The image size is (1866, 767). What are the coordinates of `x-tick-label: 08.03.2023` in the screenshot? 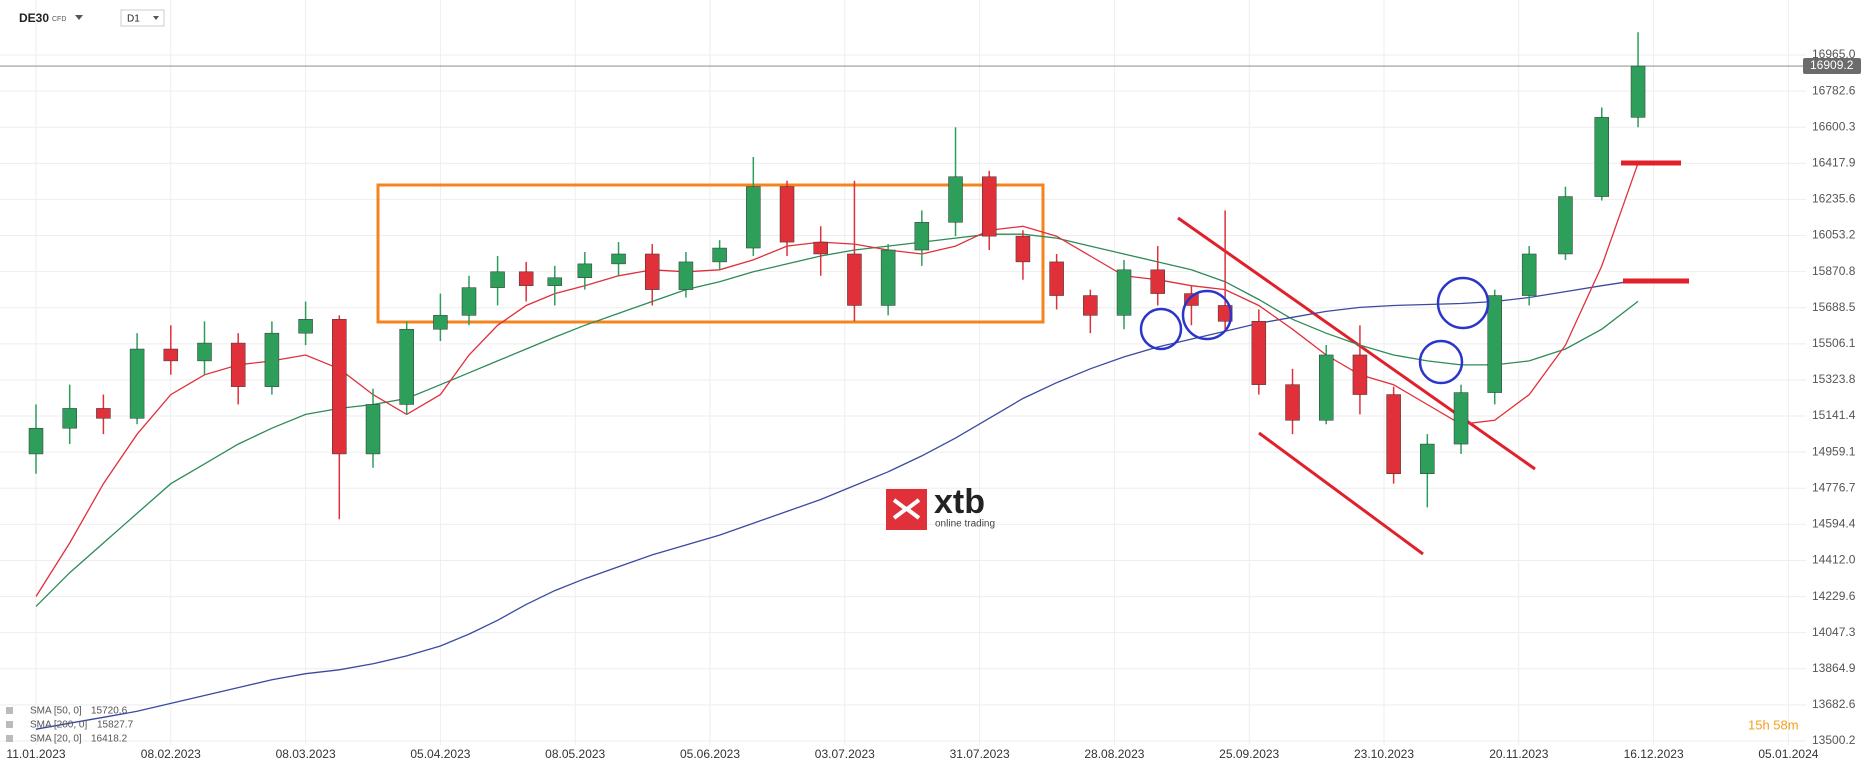 It's located at (306, 754).